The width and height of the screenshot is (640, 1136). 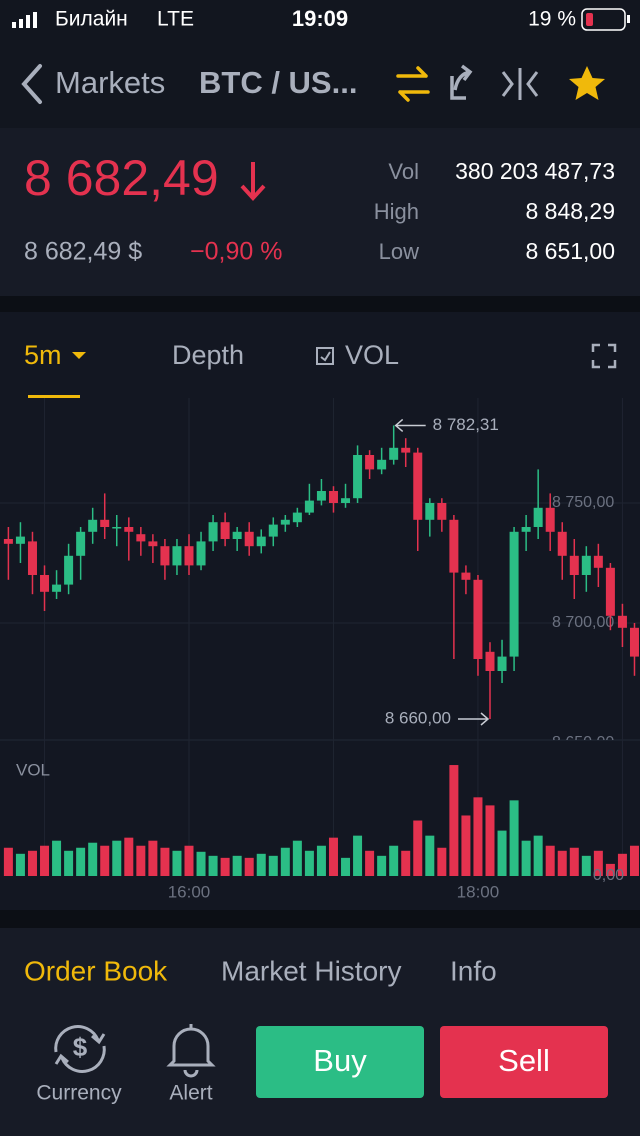 What do you see at coordinates (520, 84) in the screenshot?
I see `compare-icon` at bounding box center [520, 84].